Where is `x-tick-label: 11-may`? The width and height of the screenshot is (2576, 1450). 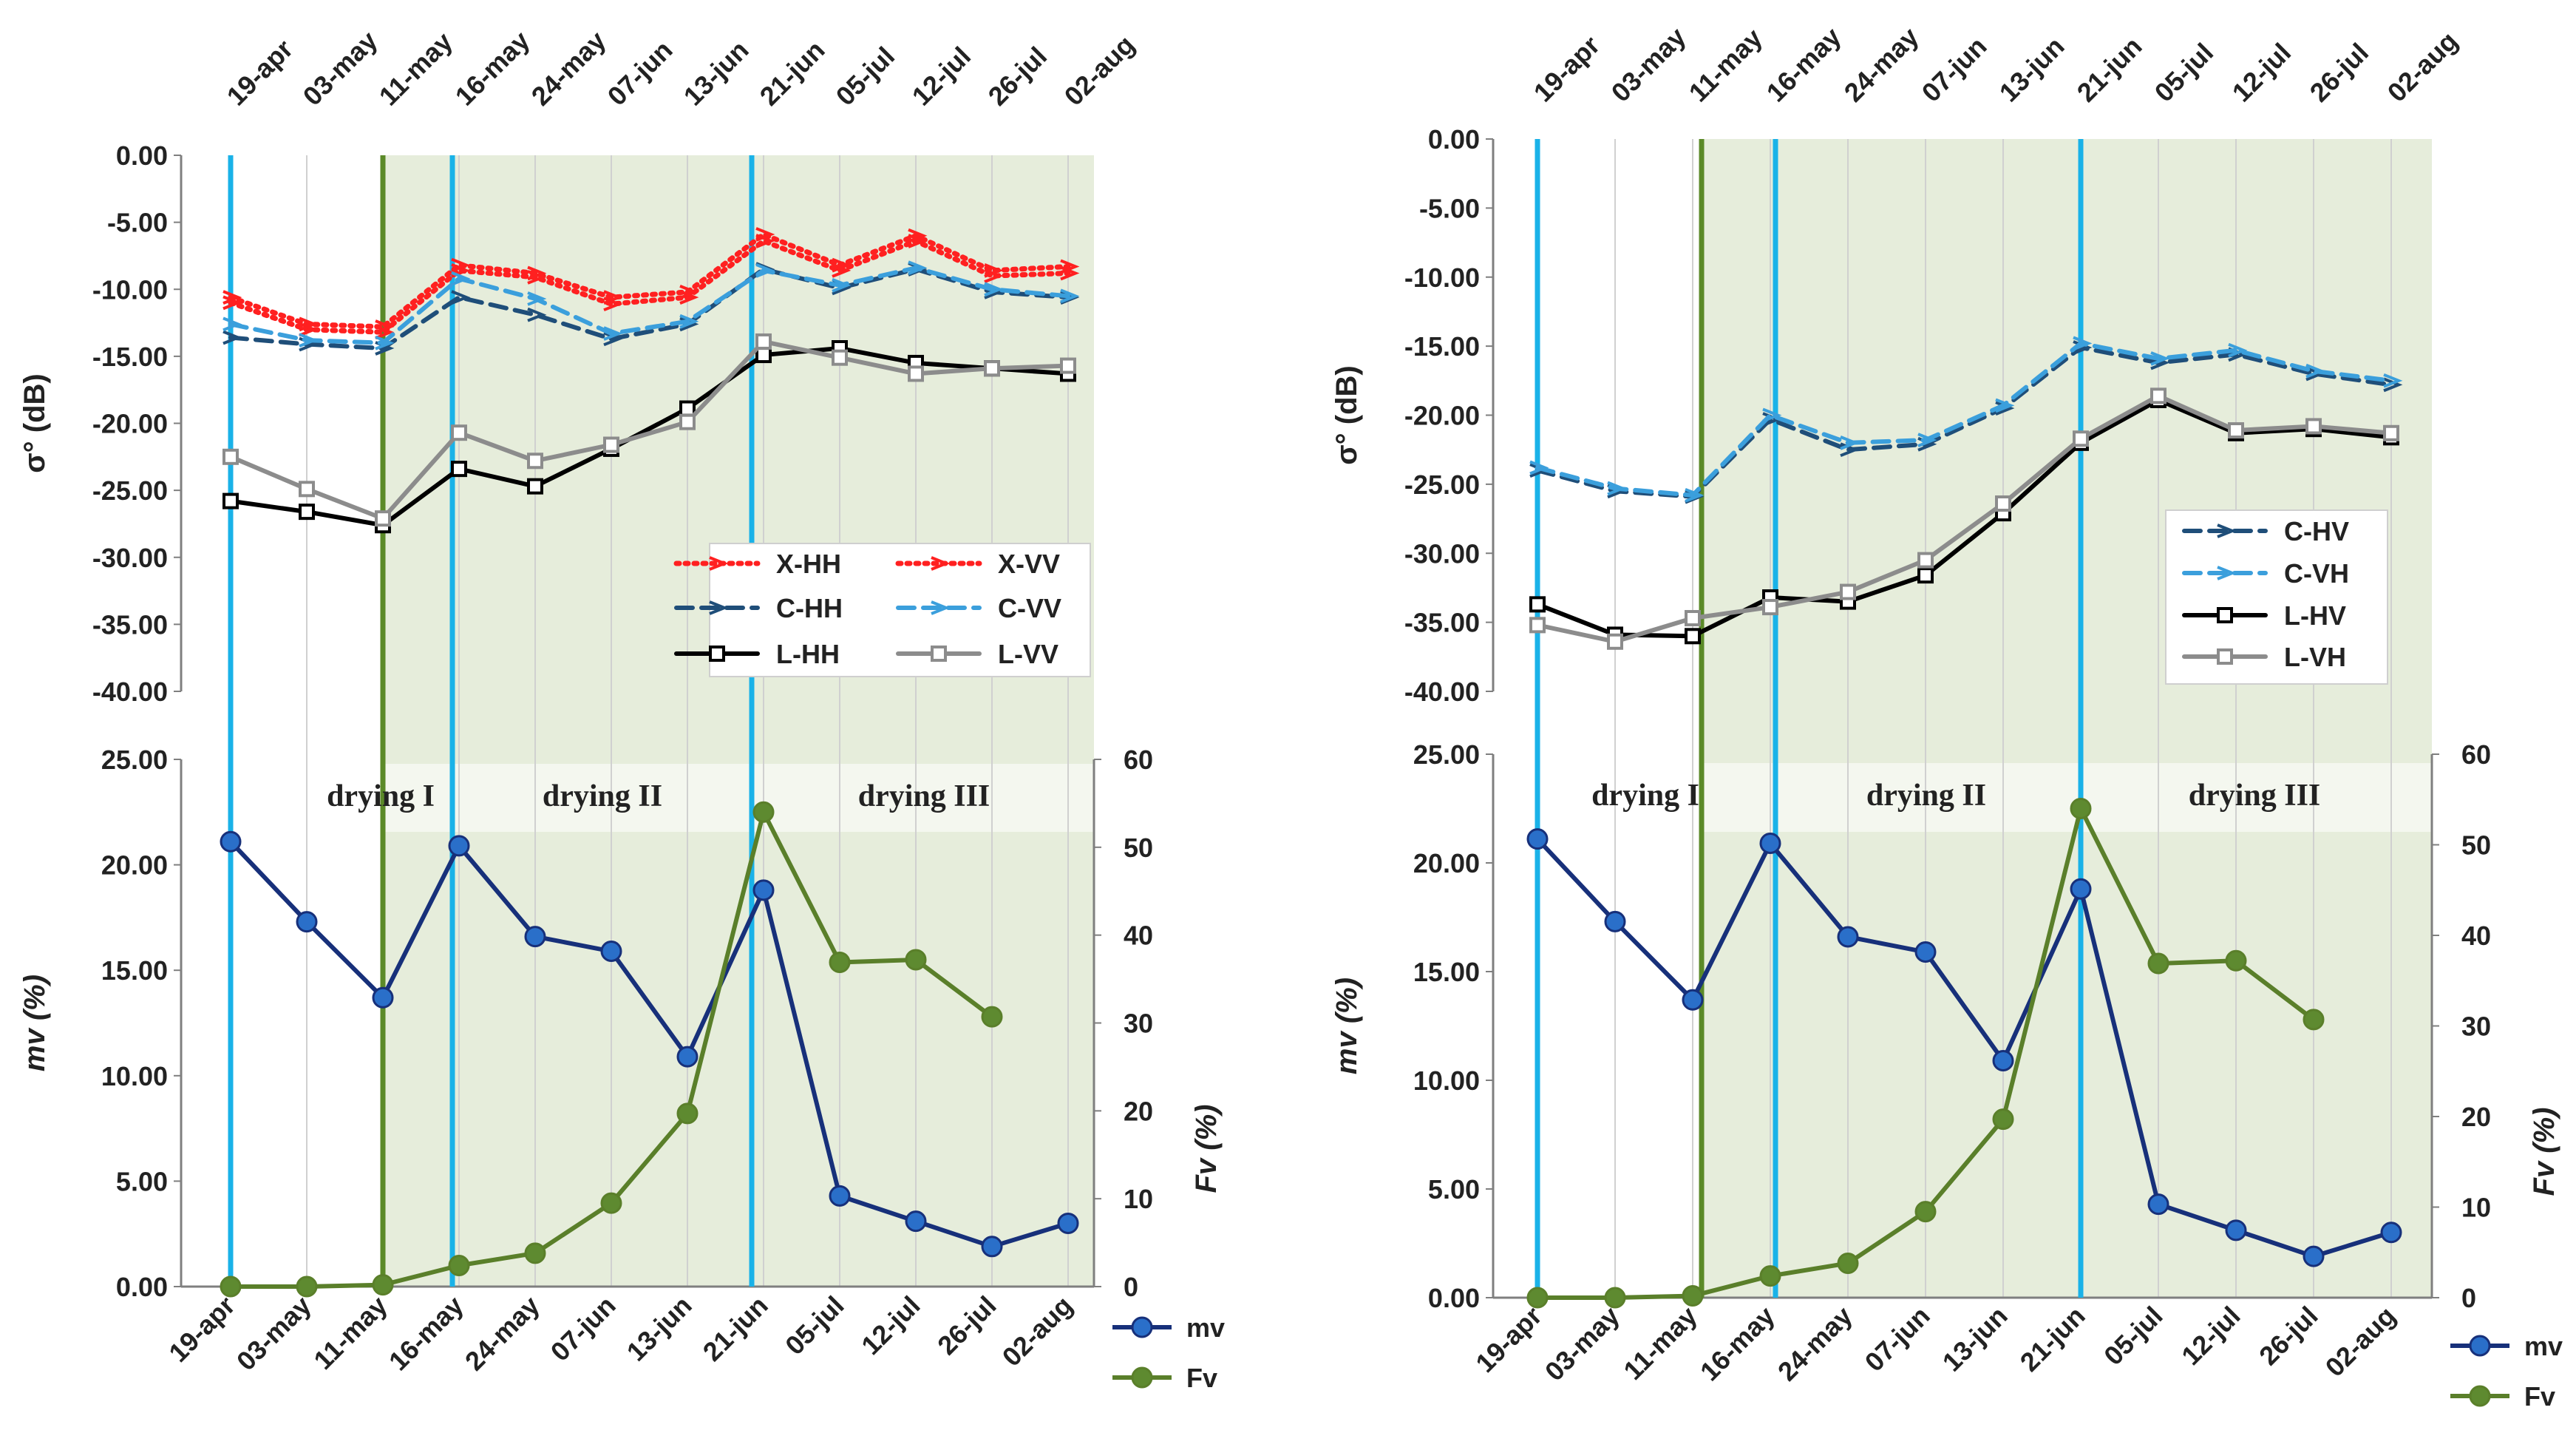 x-tick-label: 11-may is located at coordinates (349, 1333).